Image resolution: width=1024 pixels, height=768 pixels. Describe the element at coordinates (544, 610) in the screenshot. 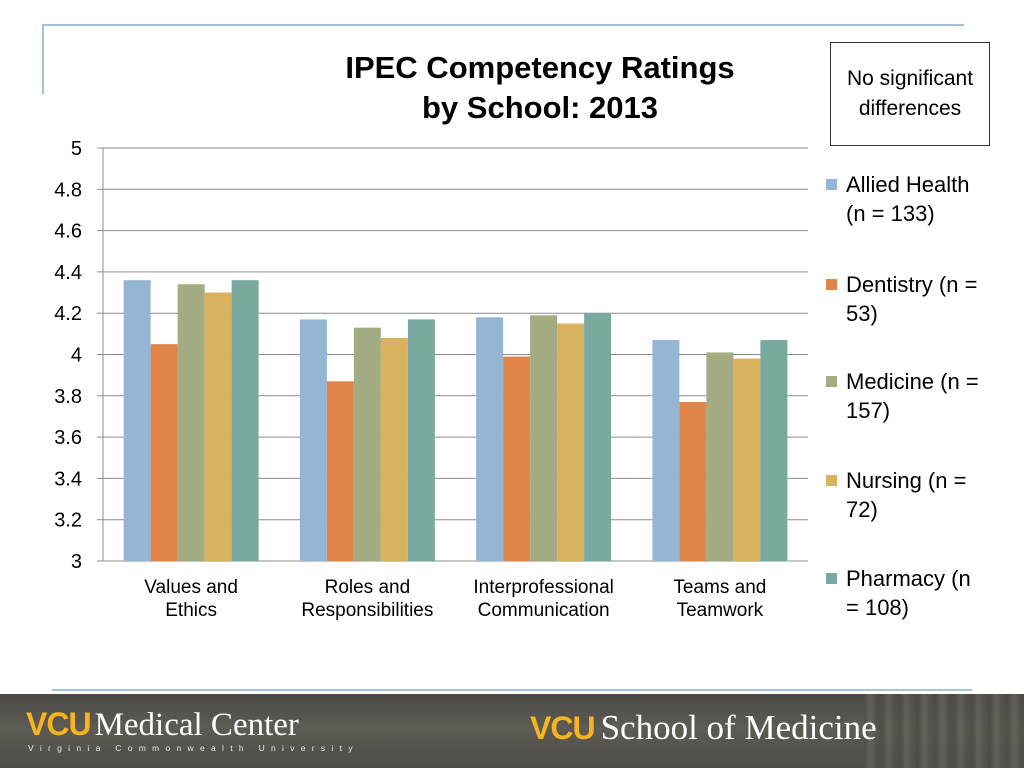

I see `x-category-label: Communication` at that location.